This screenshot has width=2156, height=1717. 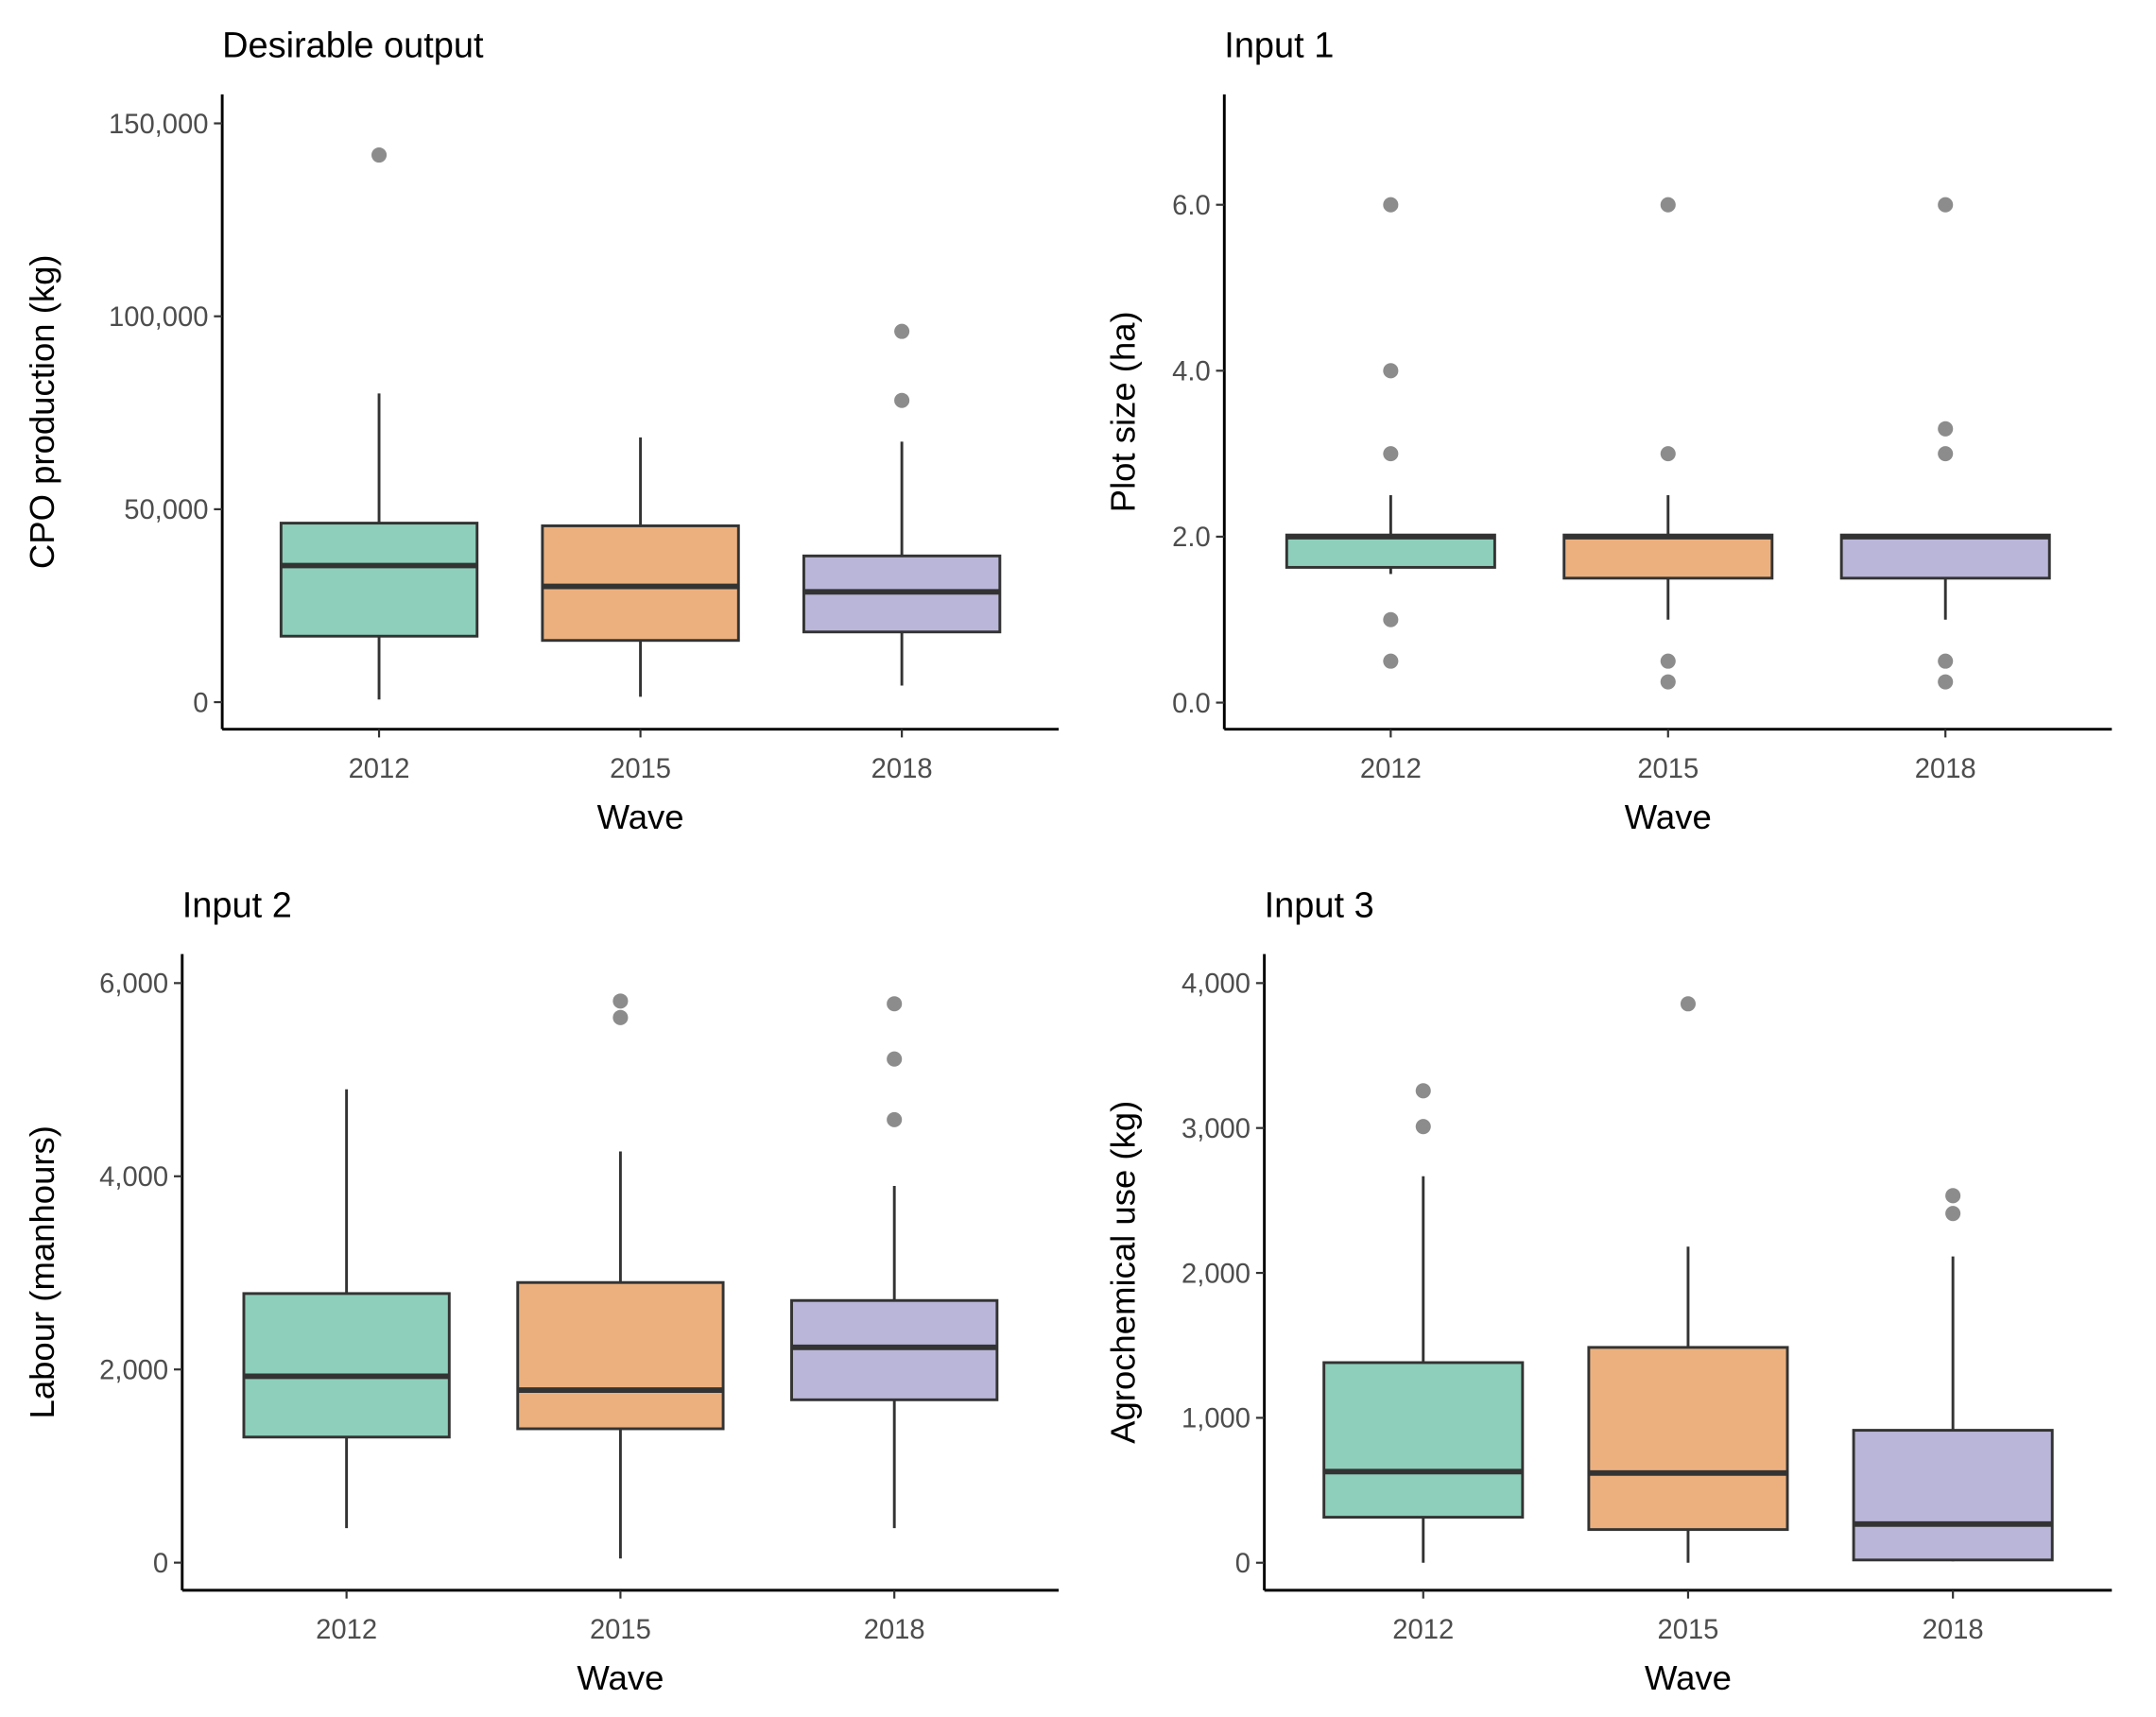 What do you see at coordinates (159, 317) in the screenshot?
I see `y-tick-label: 100,000` at bounding box center [159, 317].